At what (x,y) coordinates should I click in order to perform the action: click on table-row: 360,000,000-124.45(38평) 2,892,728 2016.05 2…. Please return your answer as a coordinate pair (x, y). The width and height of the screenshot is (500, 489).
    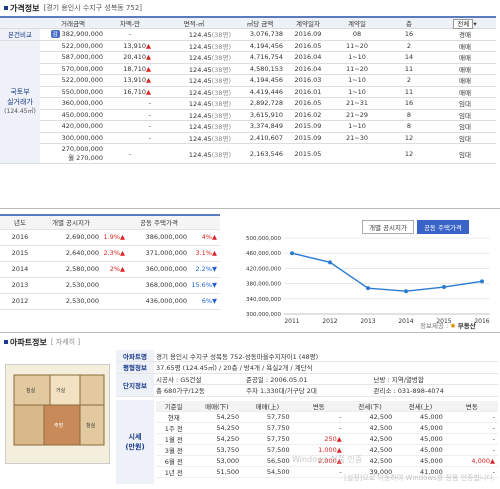
    Looking at the image, I should click on (248, 103).